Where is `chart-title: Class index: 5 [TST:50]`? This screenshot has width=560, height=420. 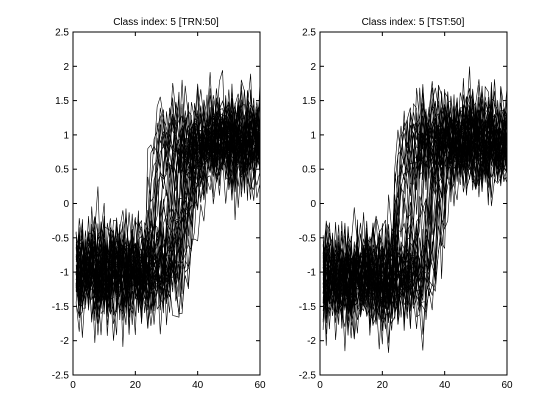 chart-title: Class index: 5 [TST:50] is located at coordinates (413, 22).